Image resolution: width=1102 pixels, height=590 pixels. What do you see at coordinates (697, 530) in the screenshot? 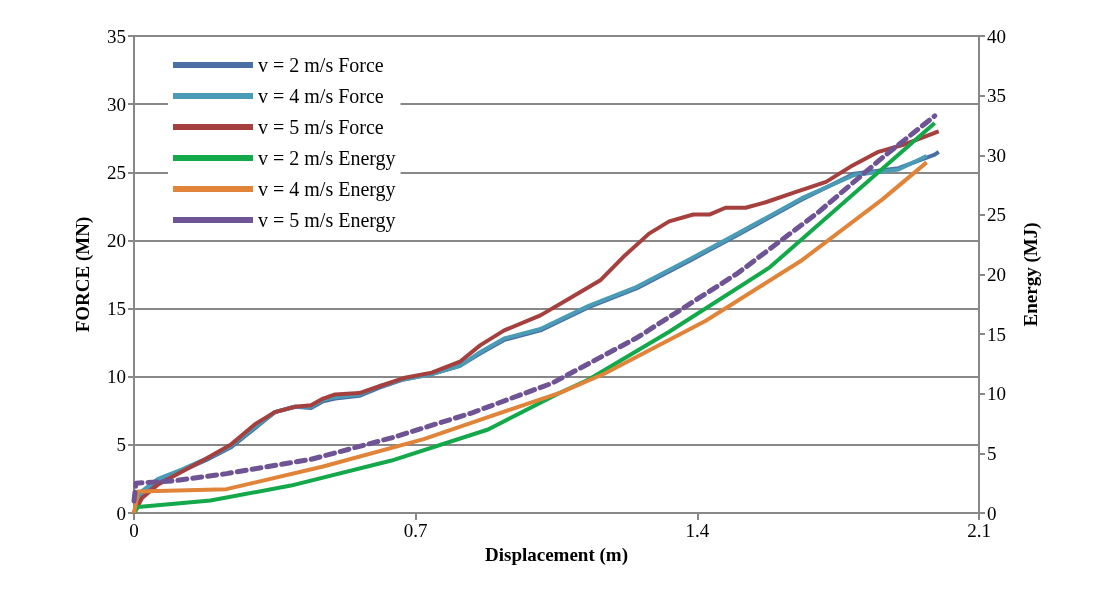
I see `x-tick-label: 1.4` at bounding box center [697, 530].